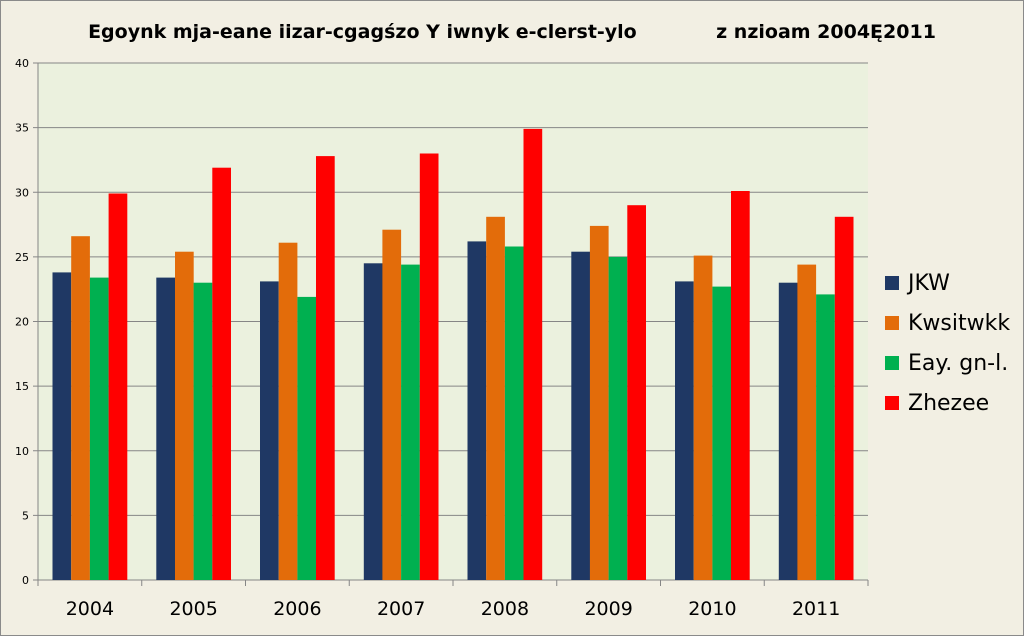  Describe the element at coordinates (193, 609) in the screenshot. I see `x-tick-label: 2005` at that location.